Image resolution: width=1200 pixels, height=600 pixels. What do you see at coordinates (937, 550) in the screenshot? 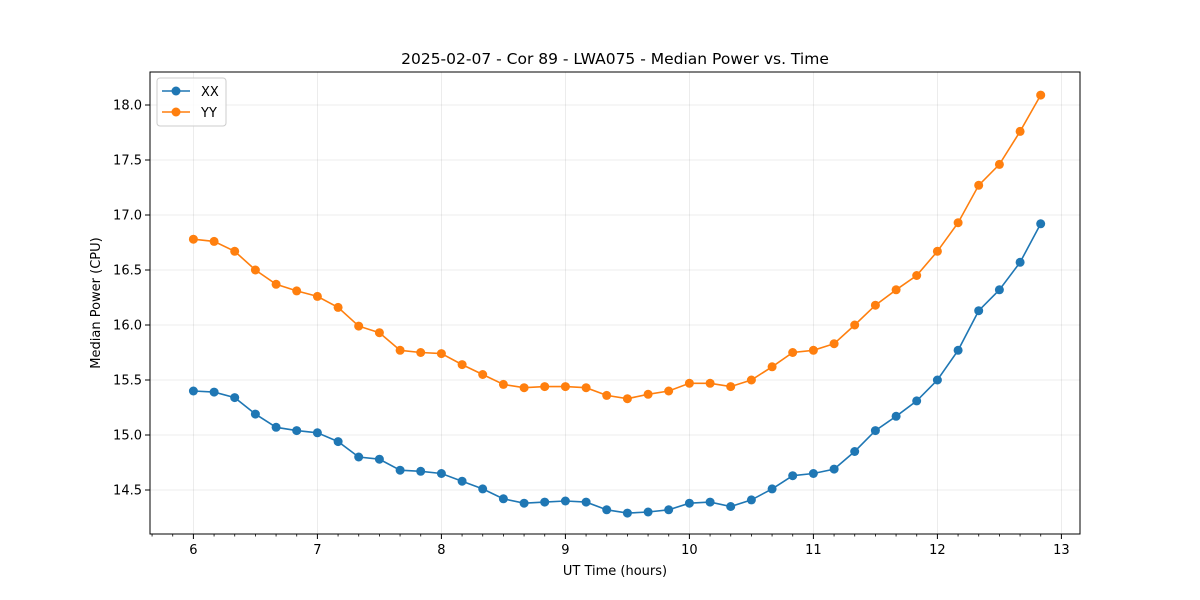
I see `x-tick-label: 12` at bounding box center [937, 550].